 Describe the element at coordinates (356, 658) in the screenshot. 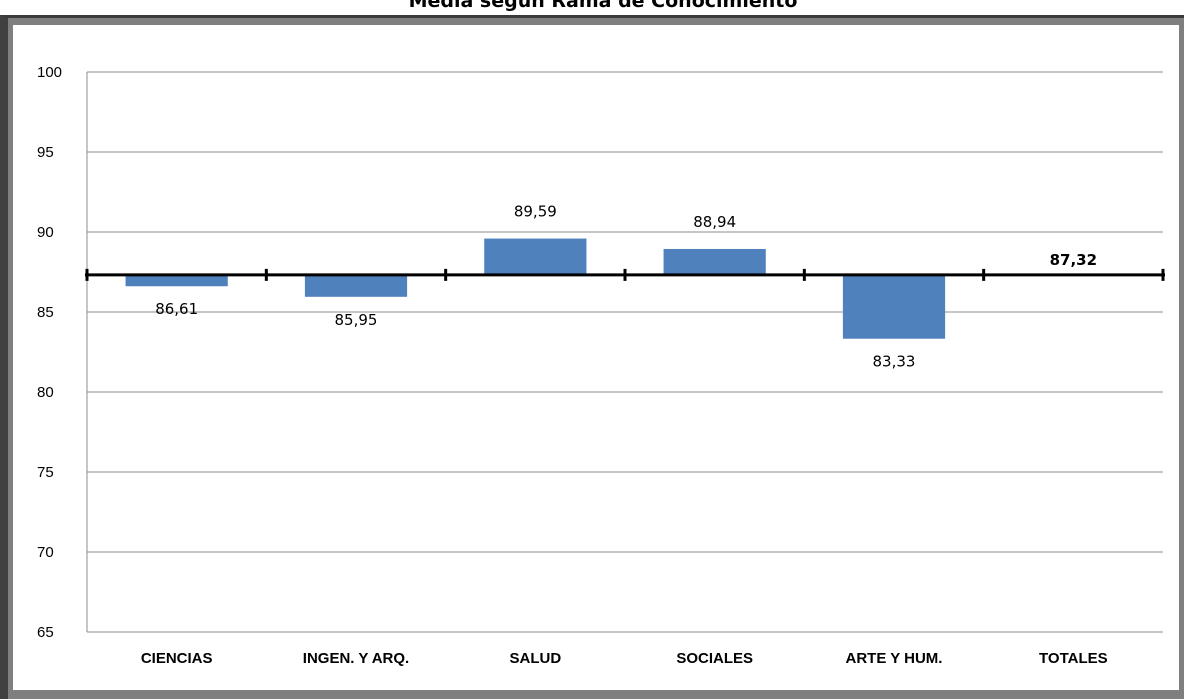

I see `x-category-label: INGEN. Y ARQ.` at that location.